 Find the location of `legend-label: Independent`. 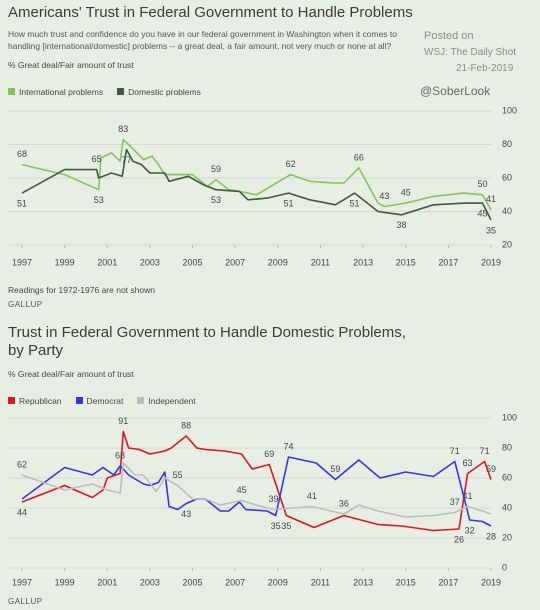

legend-label: Independent is located at coordinates (172, 401).